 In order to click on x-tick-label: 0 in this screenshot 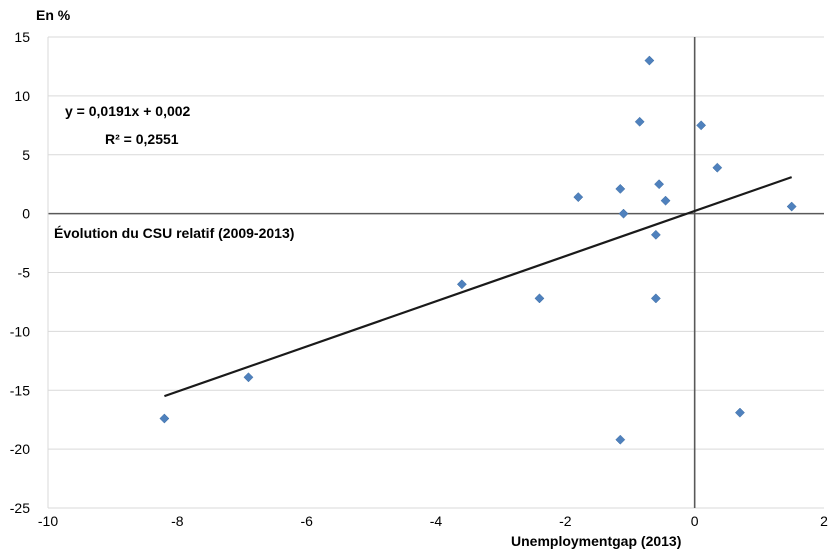, I will do `click(695, 521)`.